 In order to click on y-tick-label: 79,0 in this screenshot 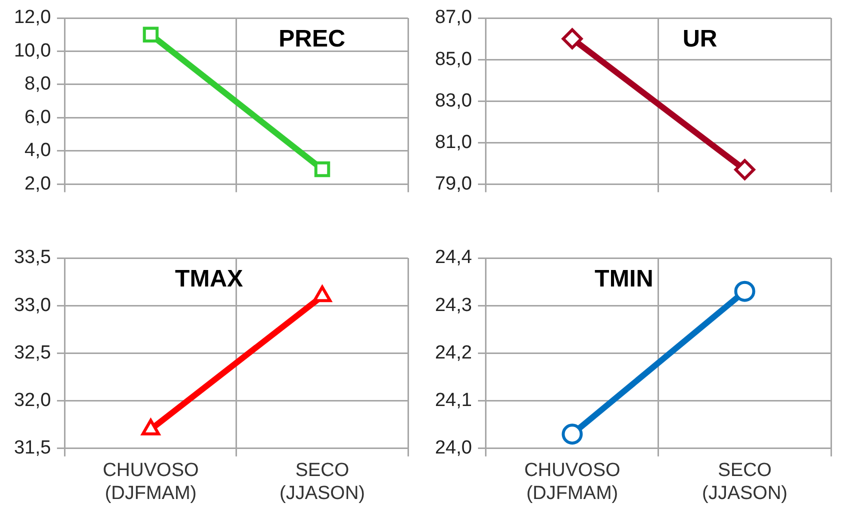, I will do `click(453, 183)`.